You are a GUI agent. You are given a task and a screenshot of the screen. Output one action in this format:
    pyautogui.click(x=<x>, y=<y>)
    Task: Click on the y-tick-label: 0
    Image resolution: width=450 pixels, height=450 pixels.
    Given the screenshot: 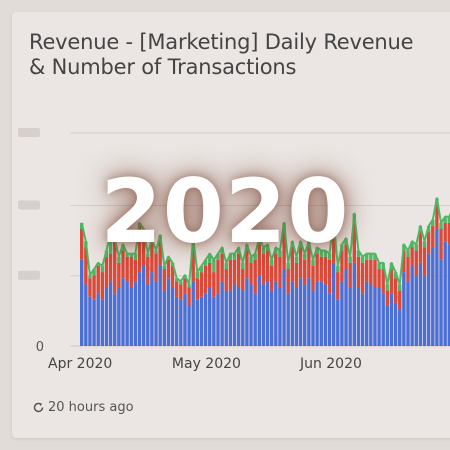 What is the action you would take?
    pyautogui.click(x=40, y=347)
    